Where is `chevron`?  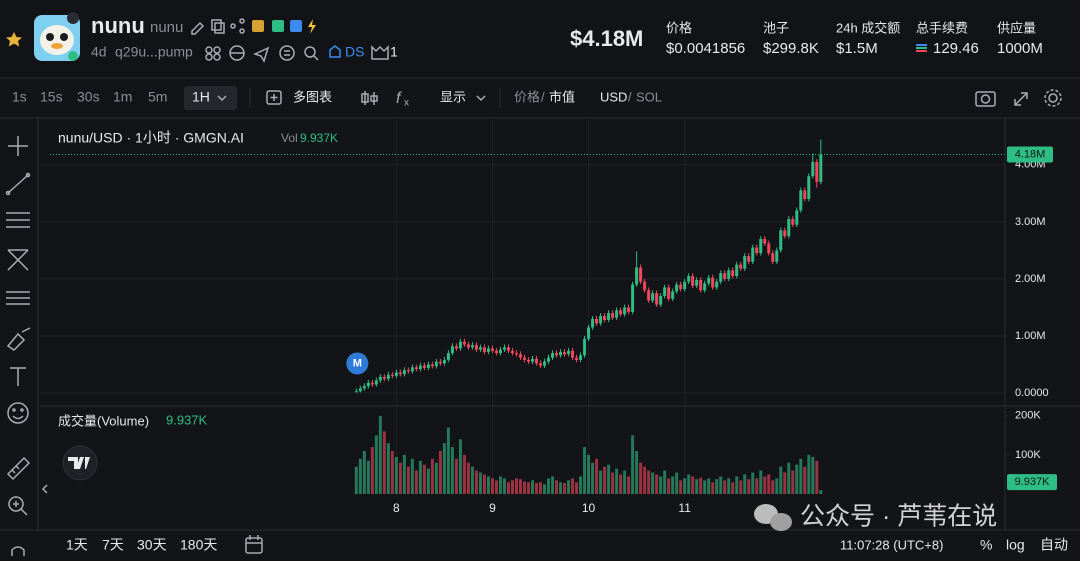 chevron is located at coordinates (481, 98).